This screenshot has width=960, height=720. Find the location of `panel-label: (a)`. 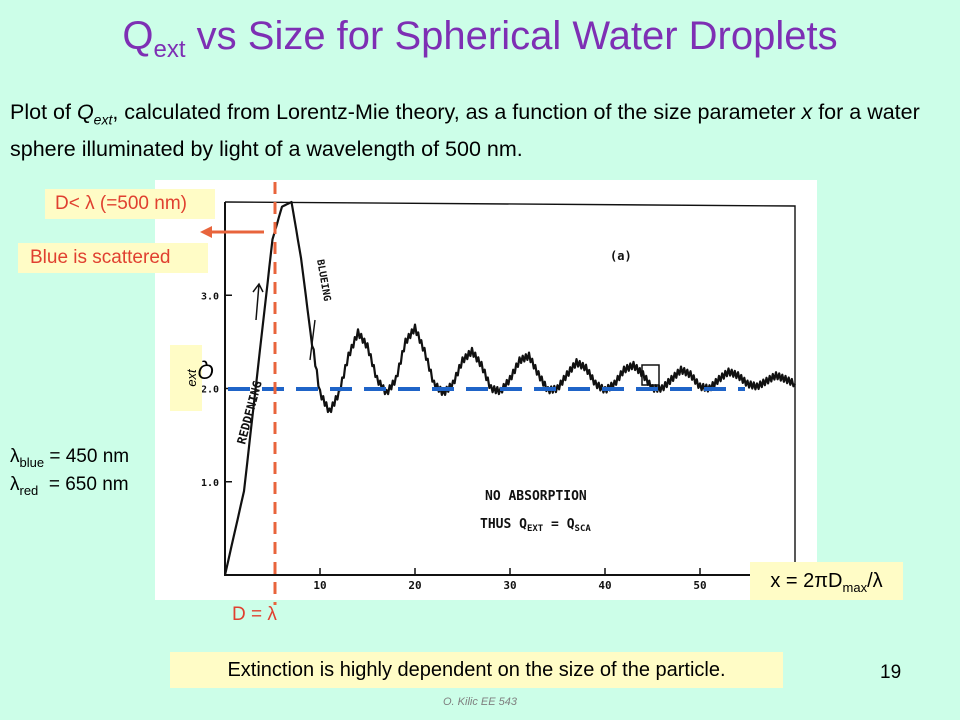

panel-label: (a) is located at coordinates (621, 256).